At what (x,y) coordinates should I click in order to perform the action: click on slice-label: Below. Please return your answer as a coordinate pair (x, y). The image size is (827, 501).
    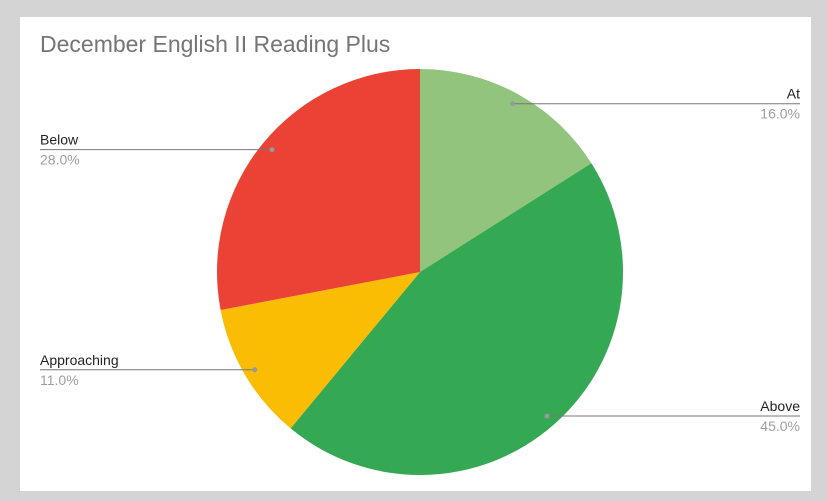
    Looking at the image, I should click on (59, 140).